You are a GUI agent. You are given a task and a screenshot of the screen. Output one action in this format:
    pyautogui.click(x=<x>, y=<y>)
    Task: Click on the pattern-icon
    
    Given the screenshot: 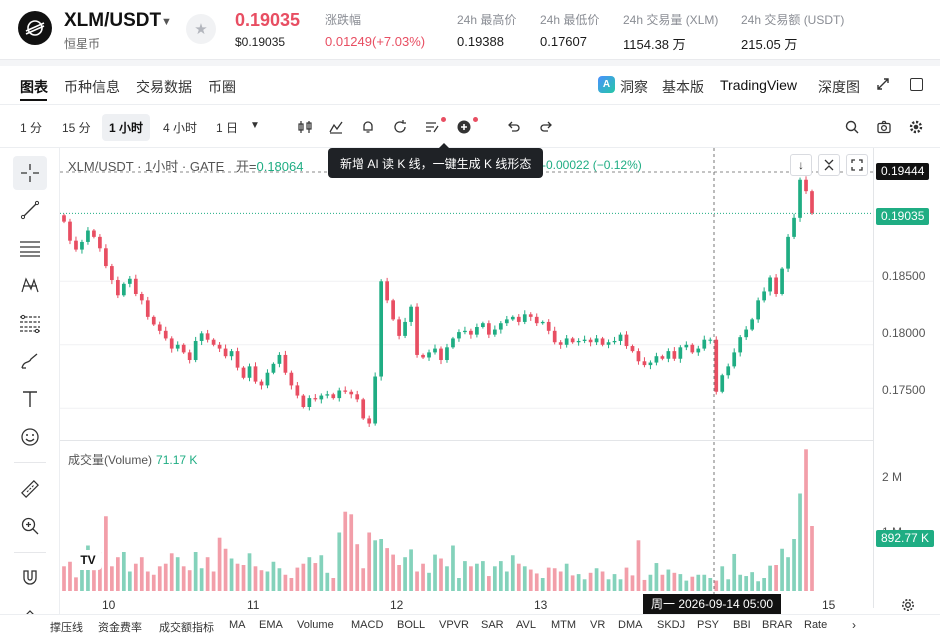 What is the action you would take?
    pyautogui.click(x=30, y=285)
    